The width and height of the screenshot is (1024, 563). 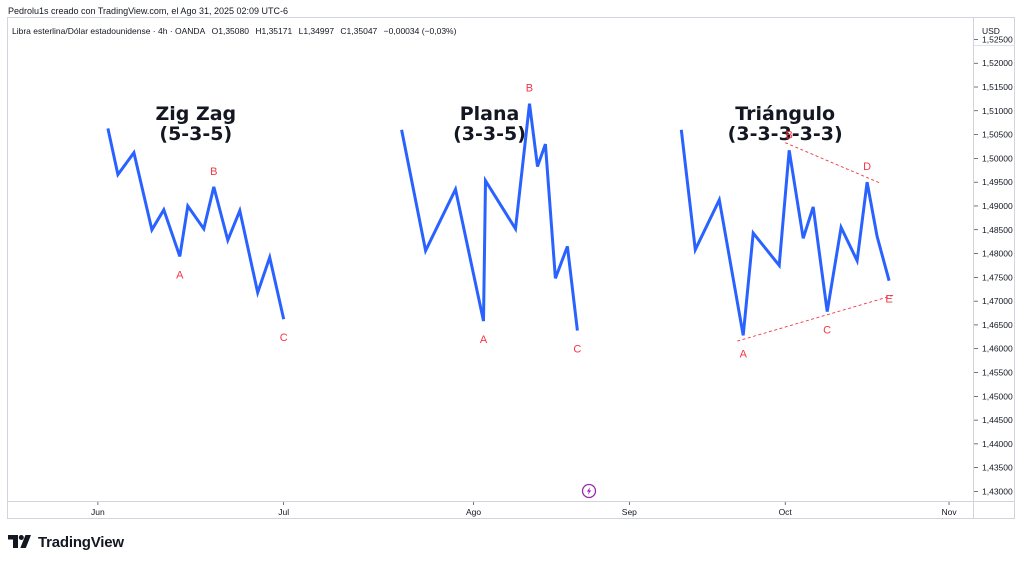 What do you see at coordinates (997, 325) in the screenshot?
I see `price-tick-label: 1,46500` at bounding box center [997, 325].